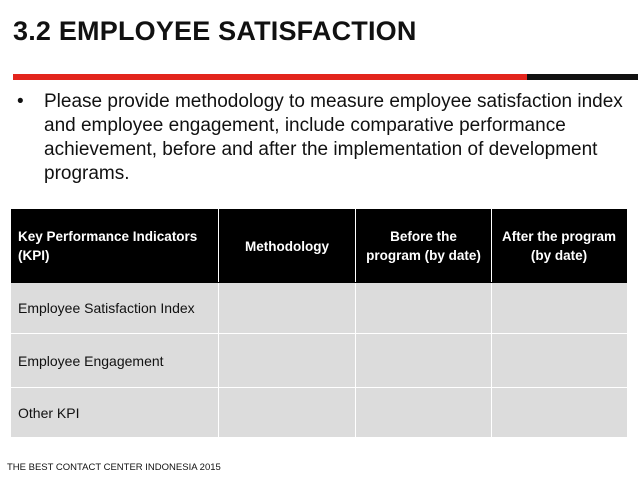 The height and width of the screenshot is (479, 638). What do you see at coordinates (287, 246) in the screenshot?
I see `header-methodology: Methodology` at bounding box center [287, 246].